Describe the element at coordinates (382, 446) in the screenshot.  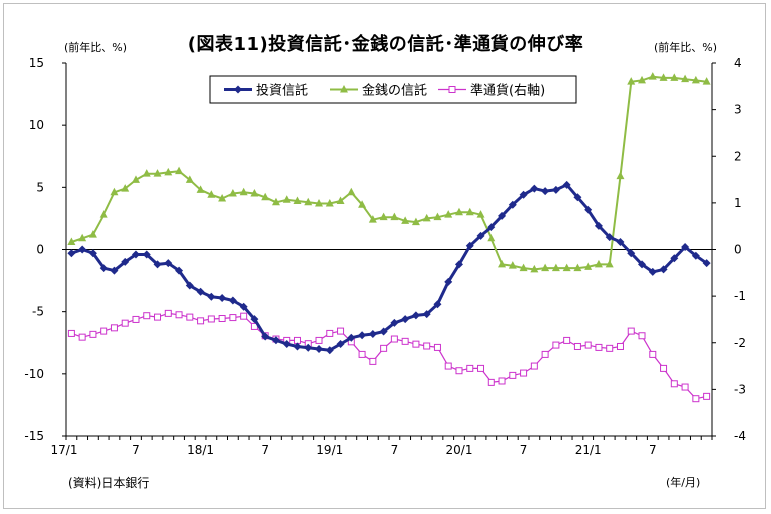
I see `x-axis-ticks: 17/1 7 18/1 7 19/1 7 20/1 7 21/1 7` at that location.